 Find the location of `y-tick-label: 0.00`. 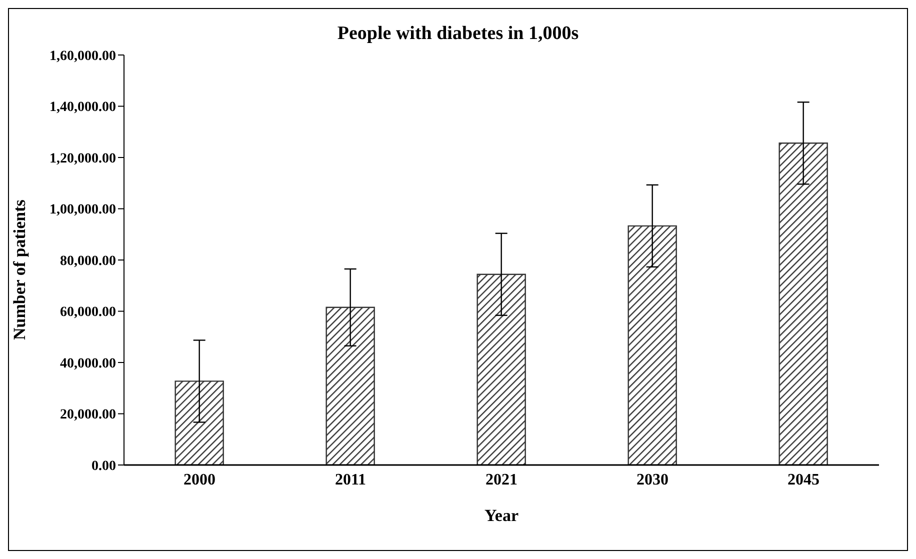

y-tick-label: 0.00 is located at coordinates (104, 466).